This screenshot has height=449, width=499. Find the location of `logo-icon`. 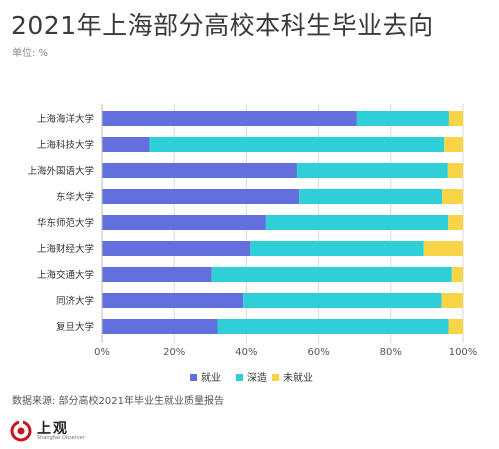

logo-icon is located at coordinates (21, 431).